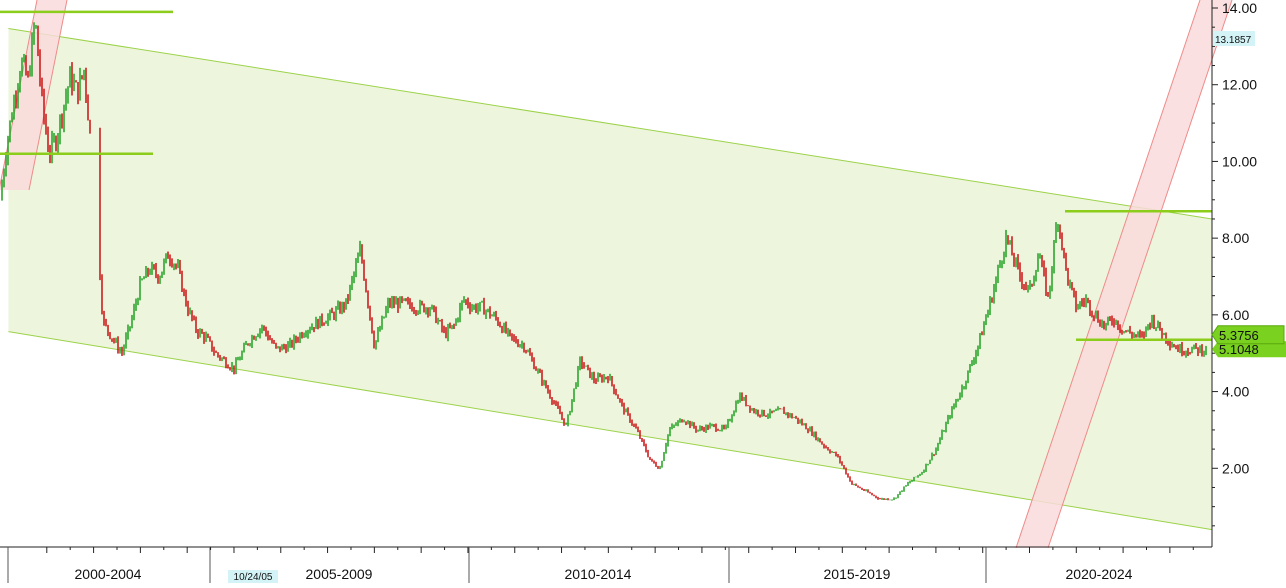  What do you see at coordinates (339, 574) in the screenshot?
I see `x-period-label: 2005-2009` at bounding box center [339, 574].